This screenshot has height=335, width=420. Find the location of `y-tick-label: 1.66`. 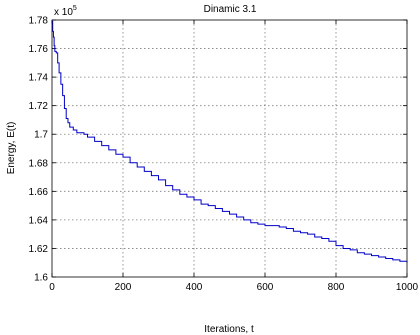

y-tick-label: 1.66 is located at coordinates (39, 192).